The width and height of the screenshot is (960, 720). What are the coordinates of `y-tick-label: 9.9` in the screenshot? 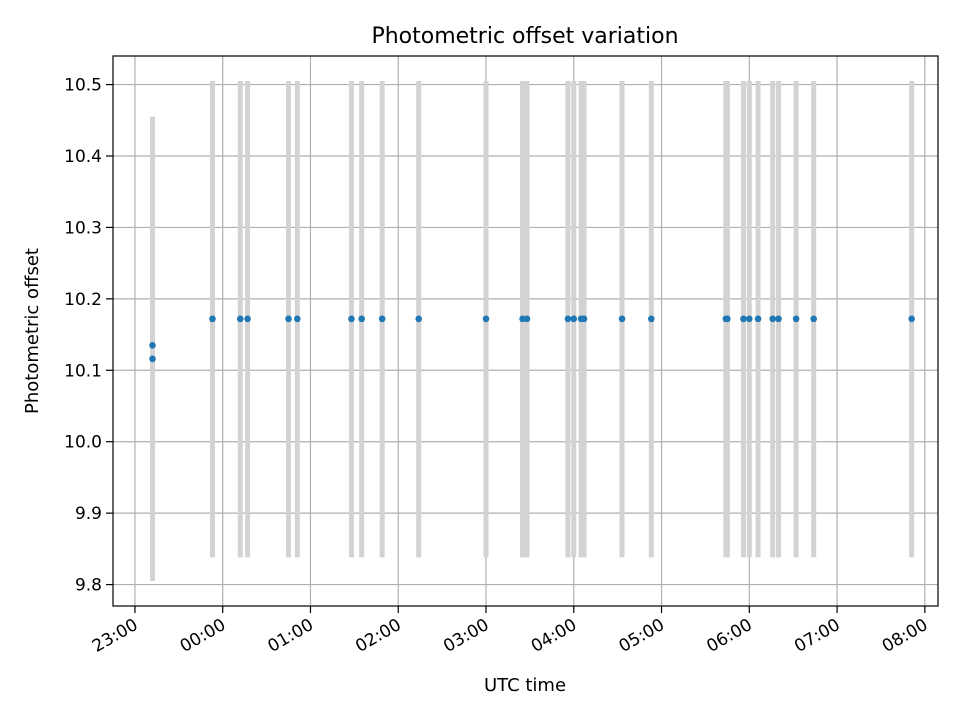 It's located at (88, 514).